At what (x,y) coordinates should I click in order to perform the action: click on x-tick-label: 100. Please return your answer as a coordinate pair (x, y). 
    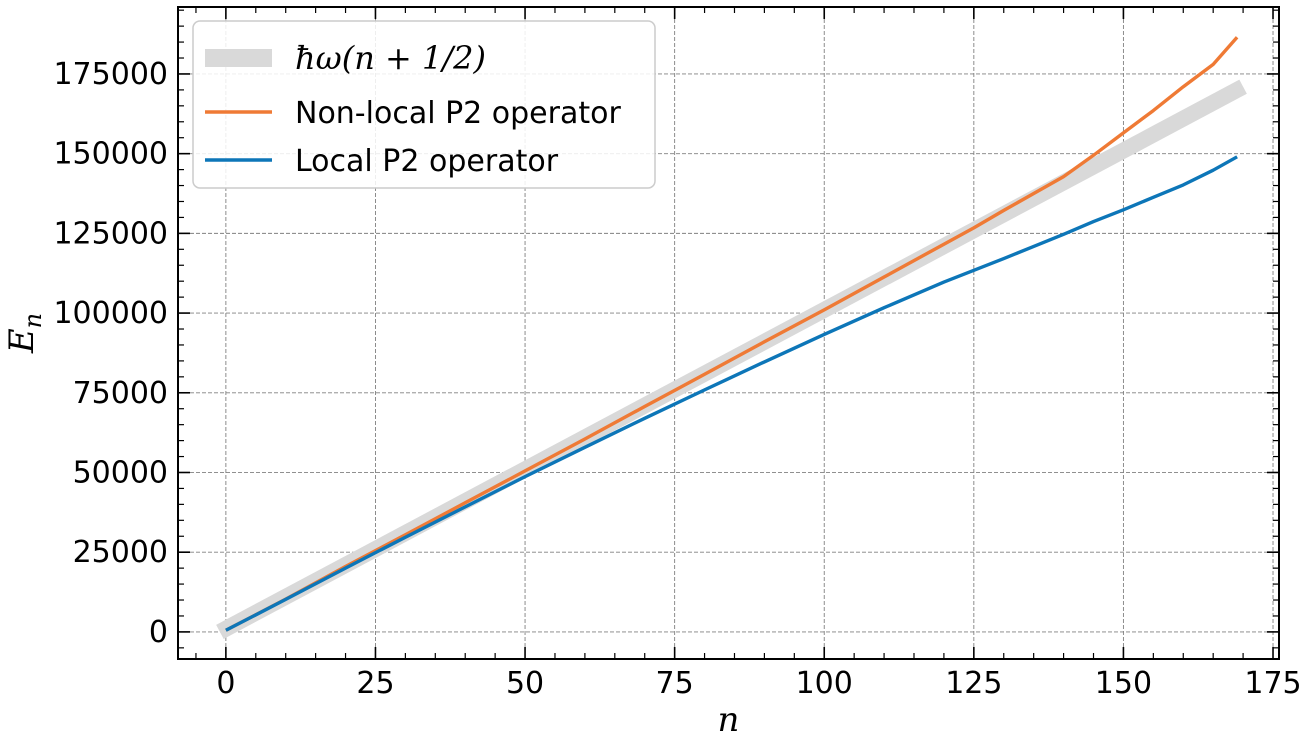
    Looking at the image, I should click on (824, 683).